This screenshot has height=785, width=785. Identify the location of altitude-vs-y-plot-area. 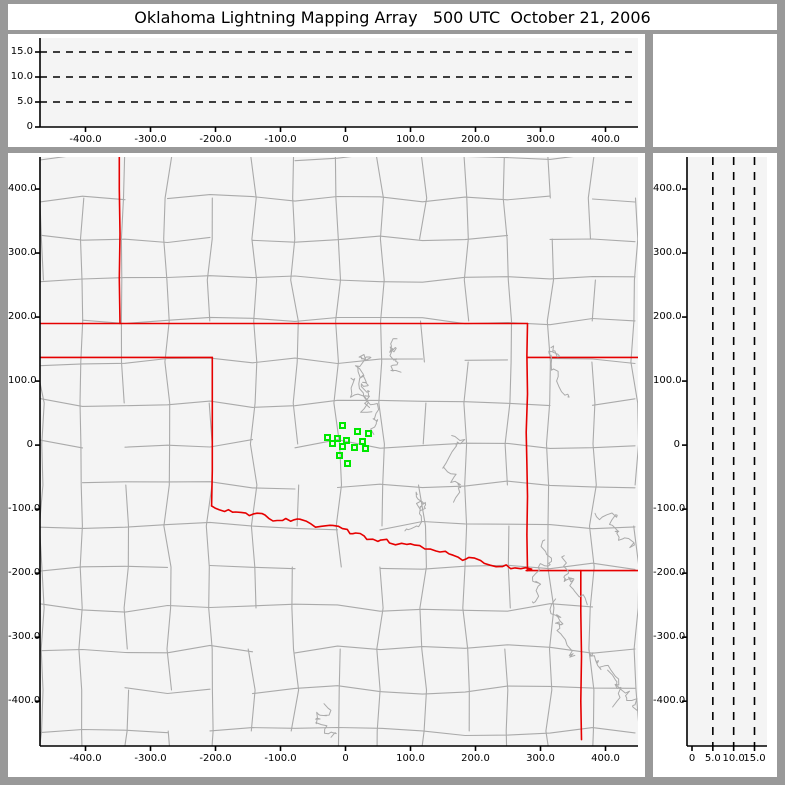
(727, 451).